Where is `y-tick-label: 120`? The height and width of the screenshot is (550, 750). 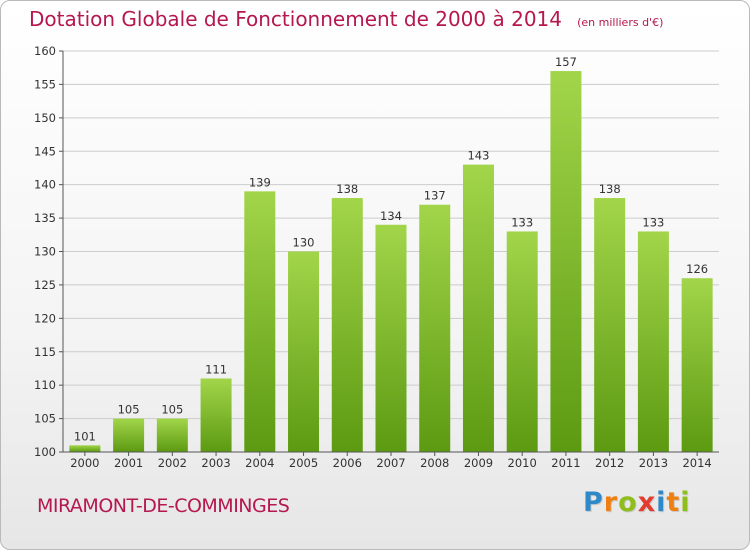
y-tick-label: 120 is located at coordinates (45, 318).